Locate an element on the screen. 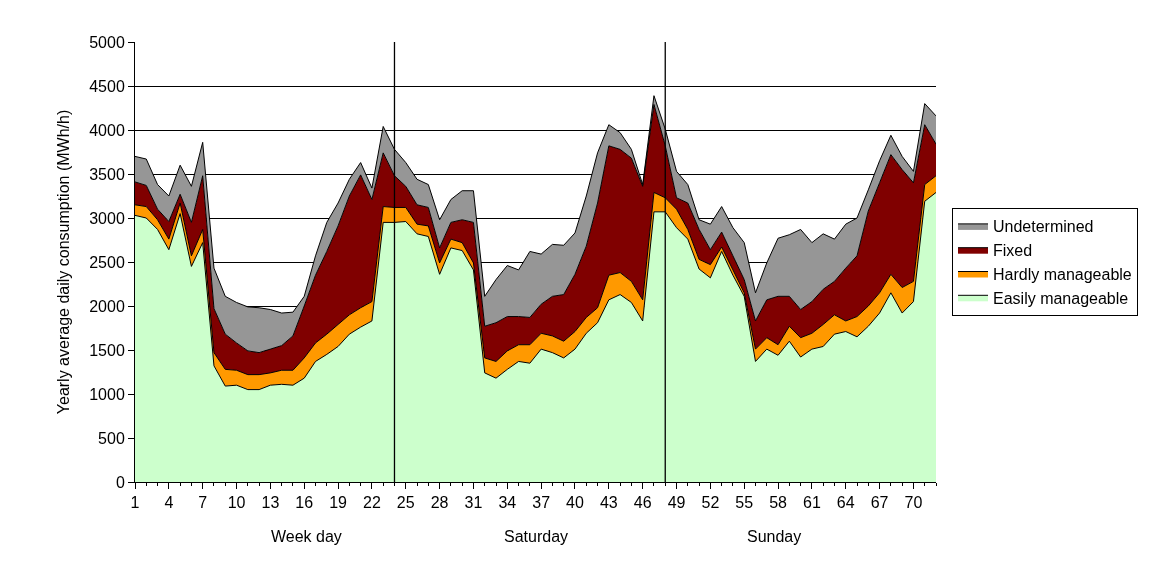 The width and height of the screenshot is (1171, 567). legend-label: Undetermined is located at coordinates (1043, 227).